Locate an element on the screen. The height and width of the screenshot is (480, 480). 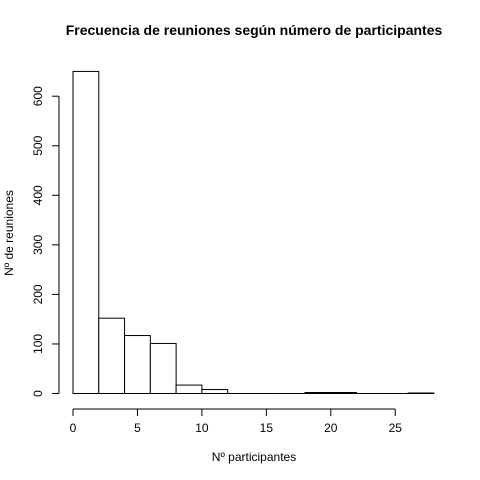
x-tick-label-25: 25 is located at coordinates (396, 428).